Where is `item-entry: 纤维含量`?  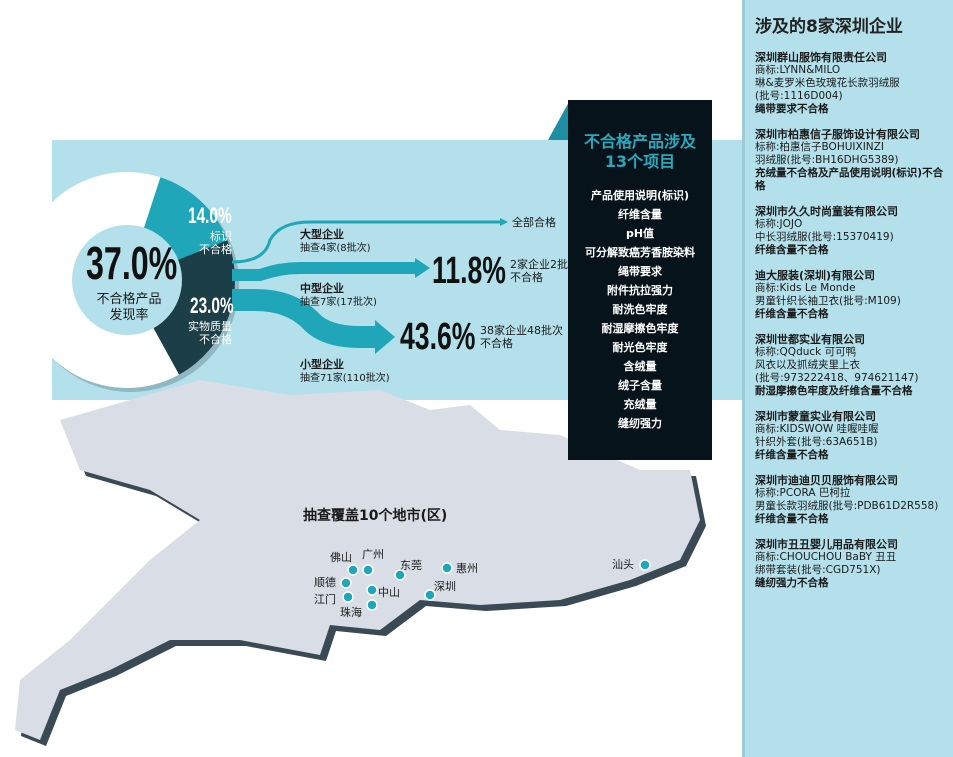
item-entry: 纤维含量 is located at coordinates (640, 214).